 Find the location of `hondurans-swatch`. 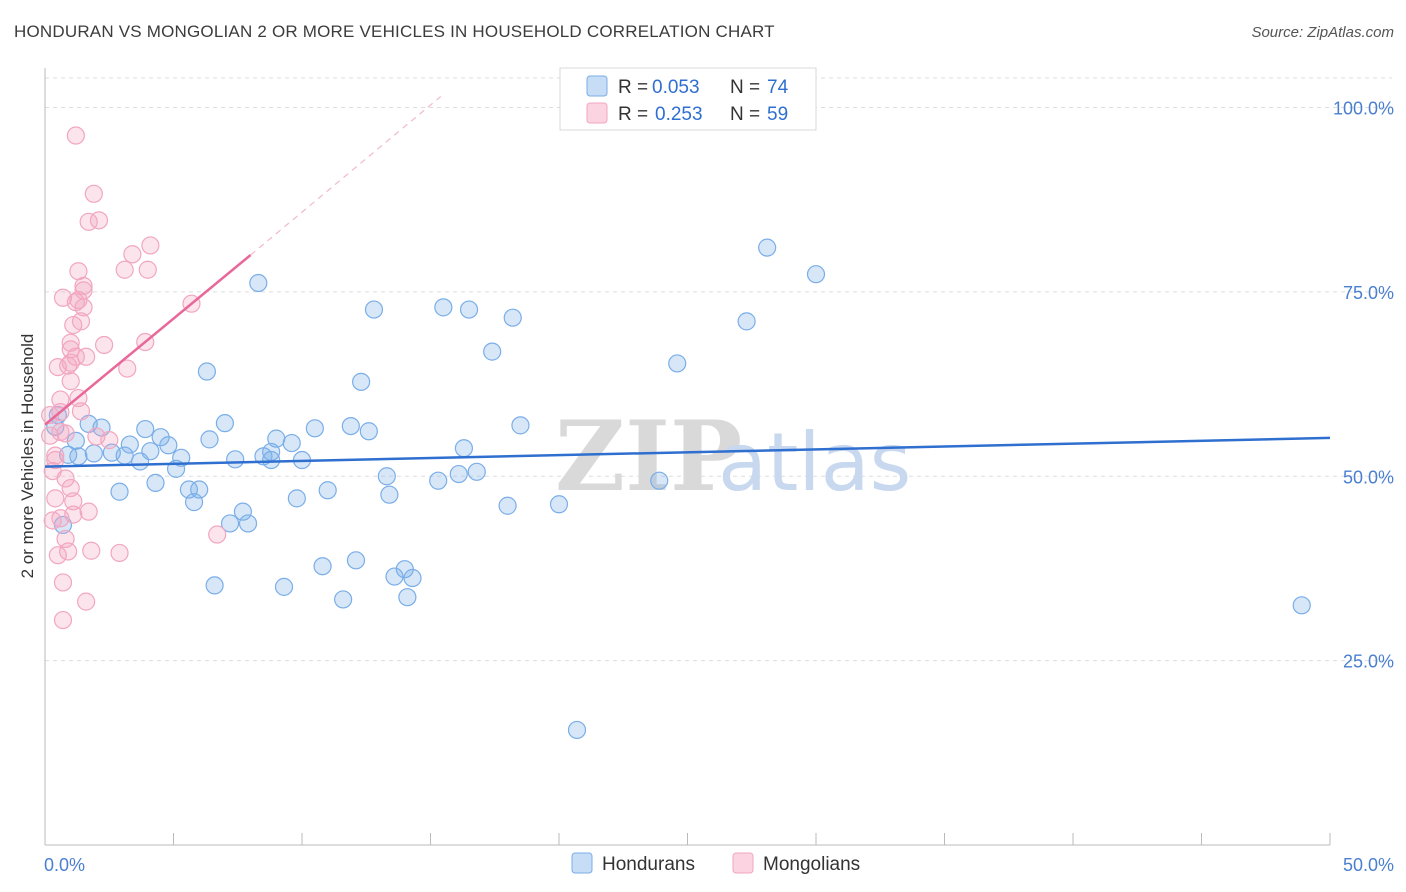

hondurans-swatch is located at coordinates (597, 86).